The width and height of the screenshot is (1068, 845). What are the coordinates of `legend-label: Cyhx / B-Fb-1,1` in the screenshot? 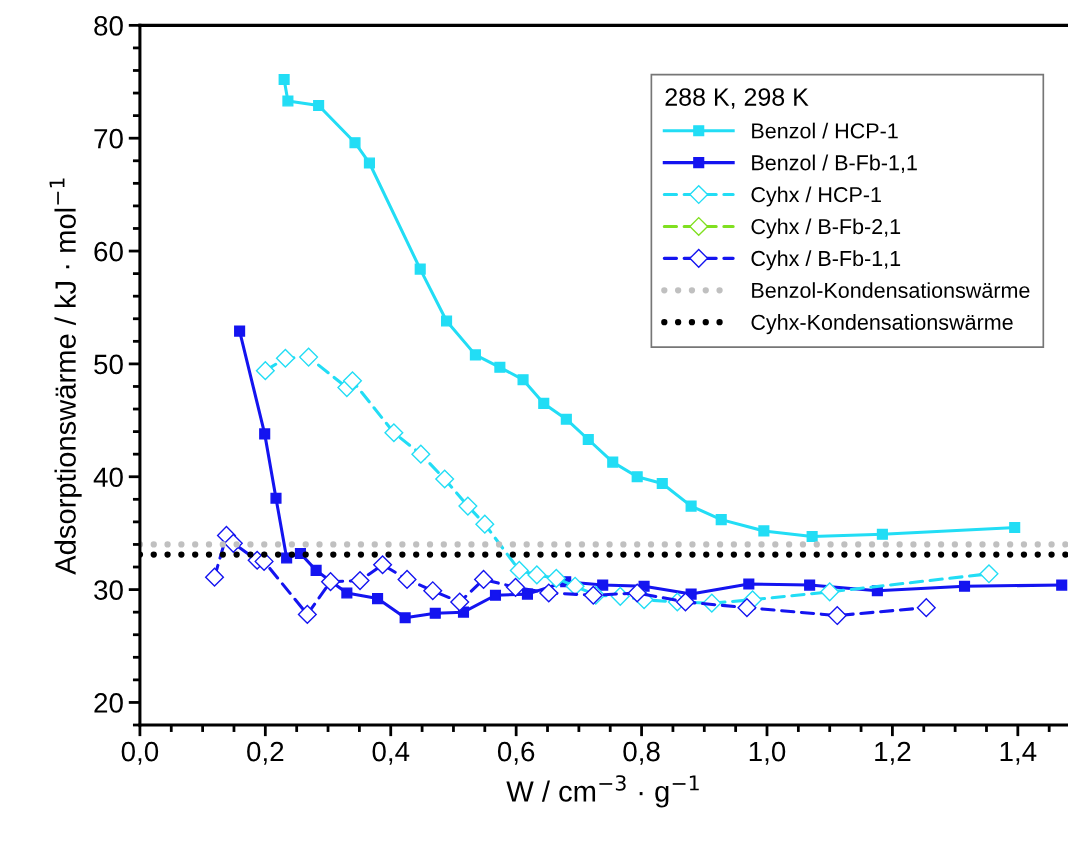 It's located at (826, 260).